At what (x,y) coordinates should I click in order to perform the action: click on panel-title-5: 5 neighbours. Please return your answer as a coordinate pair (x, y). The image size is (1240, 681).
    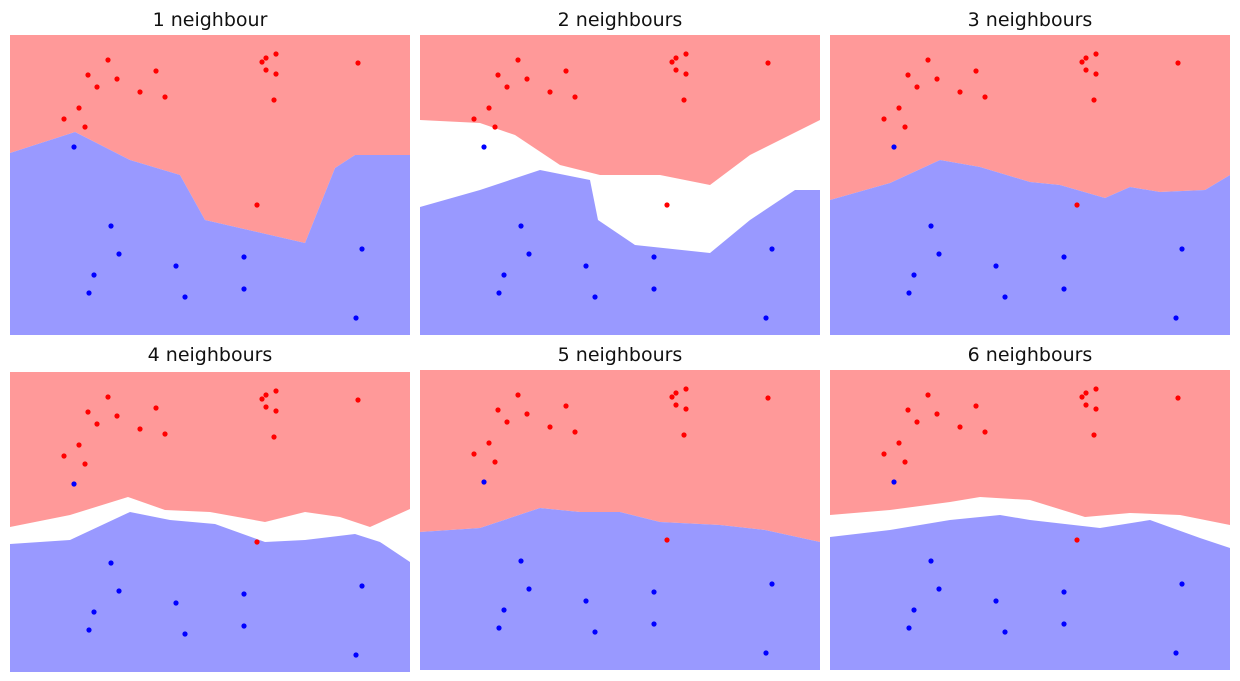
    Looking at the image, I should click on (620, 355).